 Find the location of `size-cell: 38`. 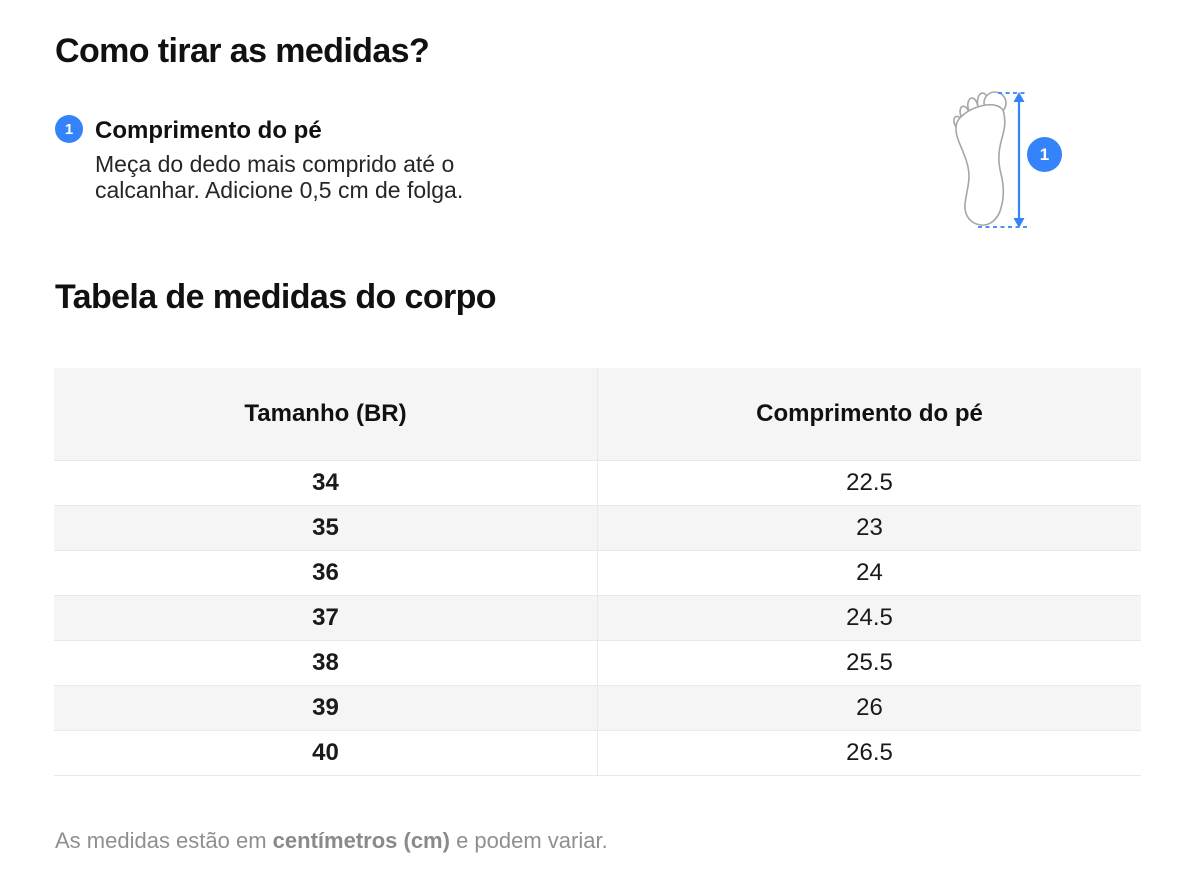

size-cell: 38 is located at coordinates (326, 663).